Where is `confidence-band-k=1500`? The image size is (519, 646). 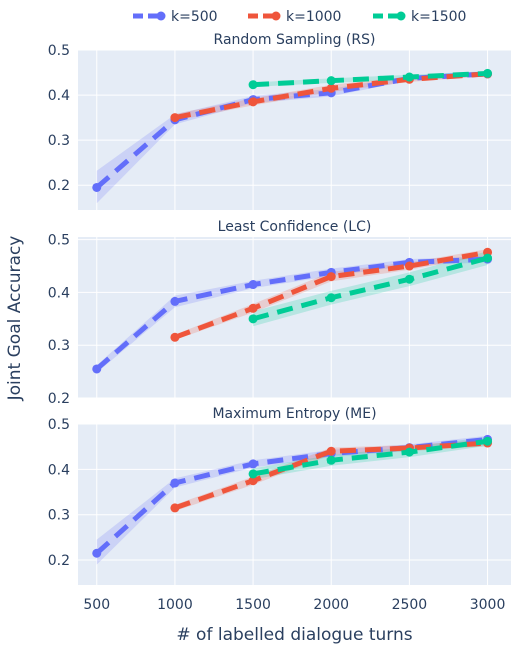
confidence-band-k=1500 is located at coordinates (370, 289).